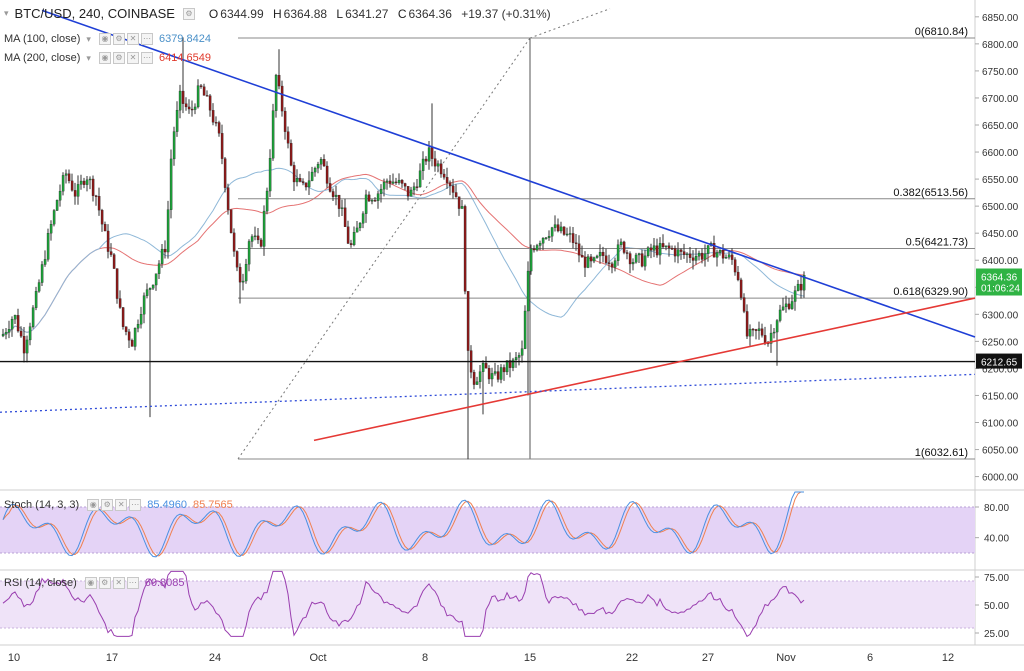 The image size is (1024, 671). I want to click on ma100-controls: ◉ ⚙ ✕ ⋯, so click(125, 39).